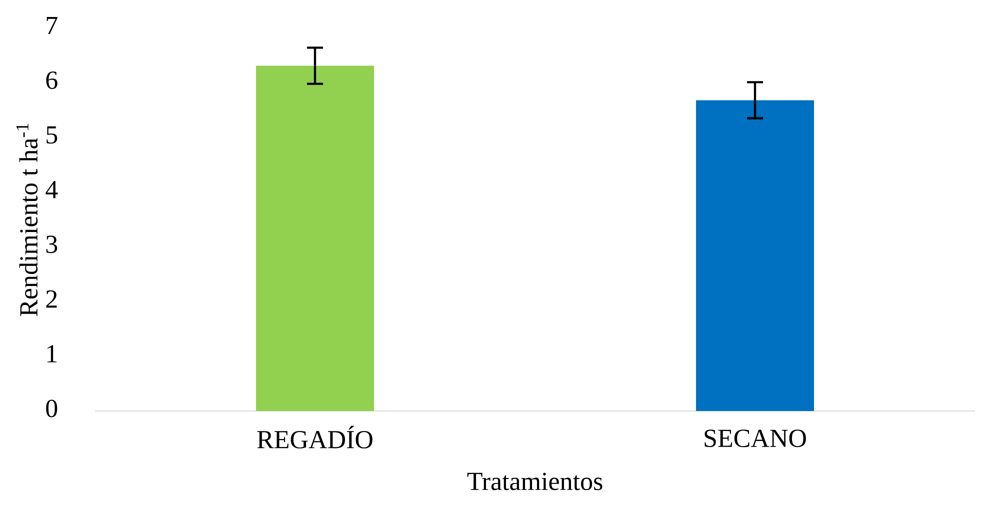 This screenshot has height=506, width=985. Describe the element at coordinates (52, 25) in the screenshot. I see `y-tick-label: 7` at that location.